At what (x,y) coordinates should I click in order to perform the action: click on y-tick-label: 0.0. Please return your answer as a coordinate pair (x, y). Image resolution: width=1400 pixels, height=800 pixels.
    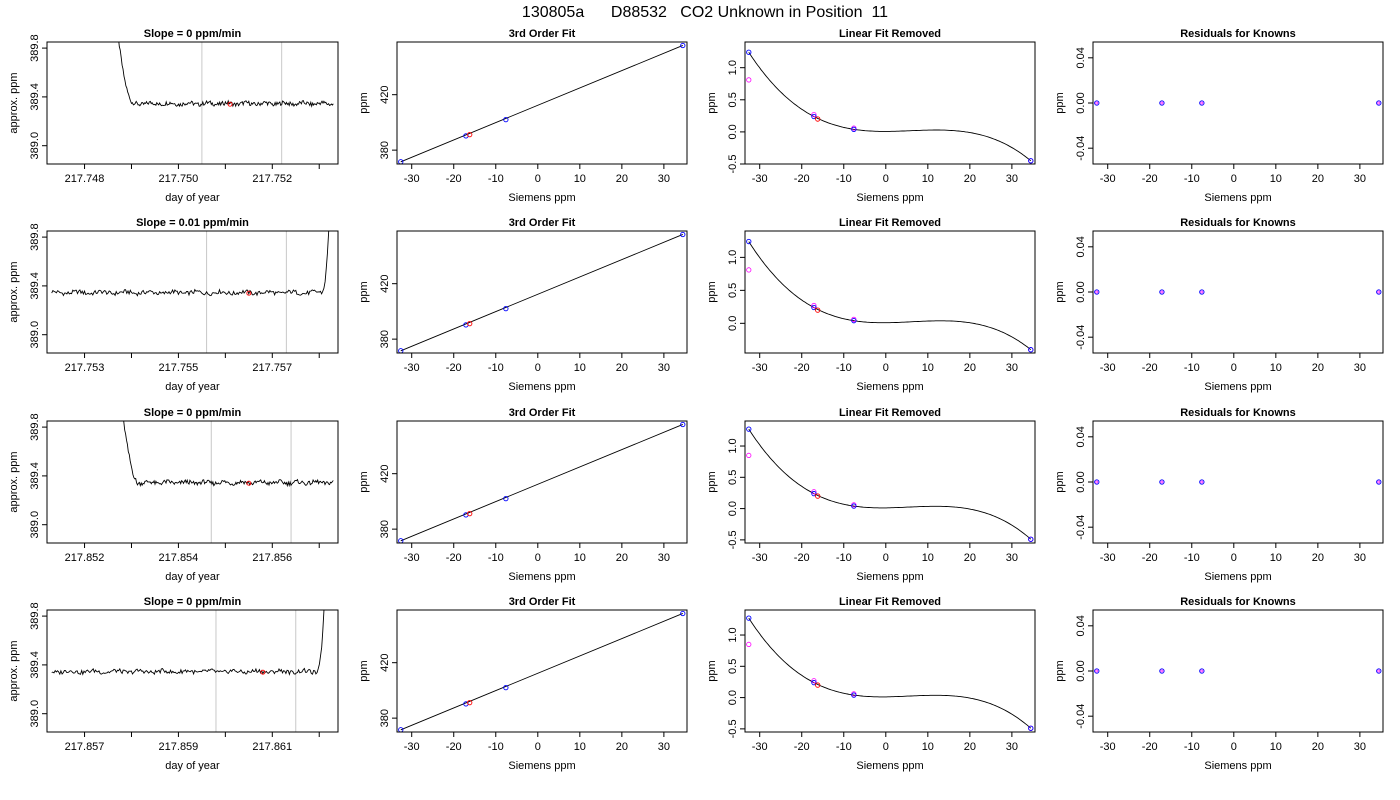
    Looking at the image, I should click on (733, 508).